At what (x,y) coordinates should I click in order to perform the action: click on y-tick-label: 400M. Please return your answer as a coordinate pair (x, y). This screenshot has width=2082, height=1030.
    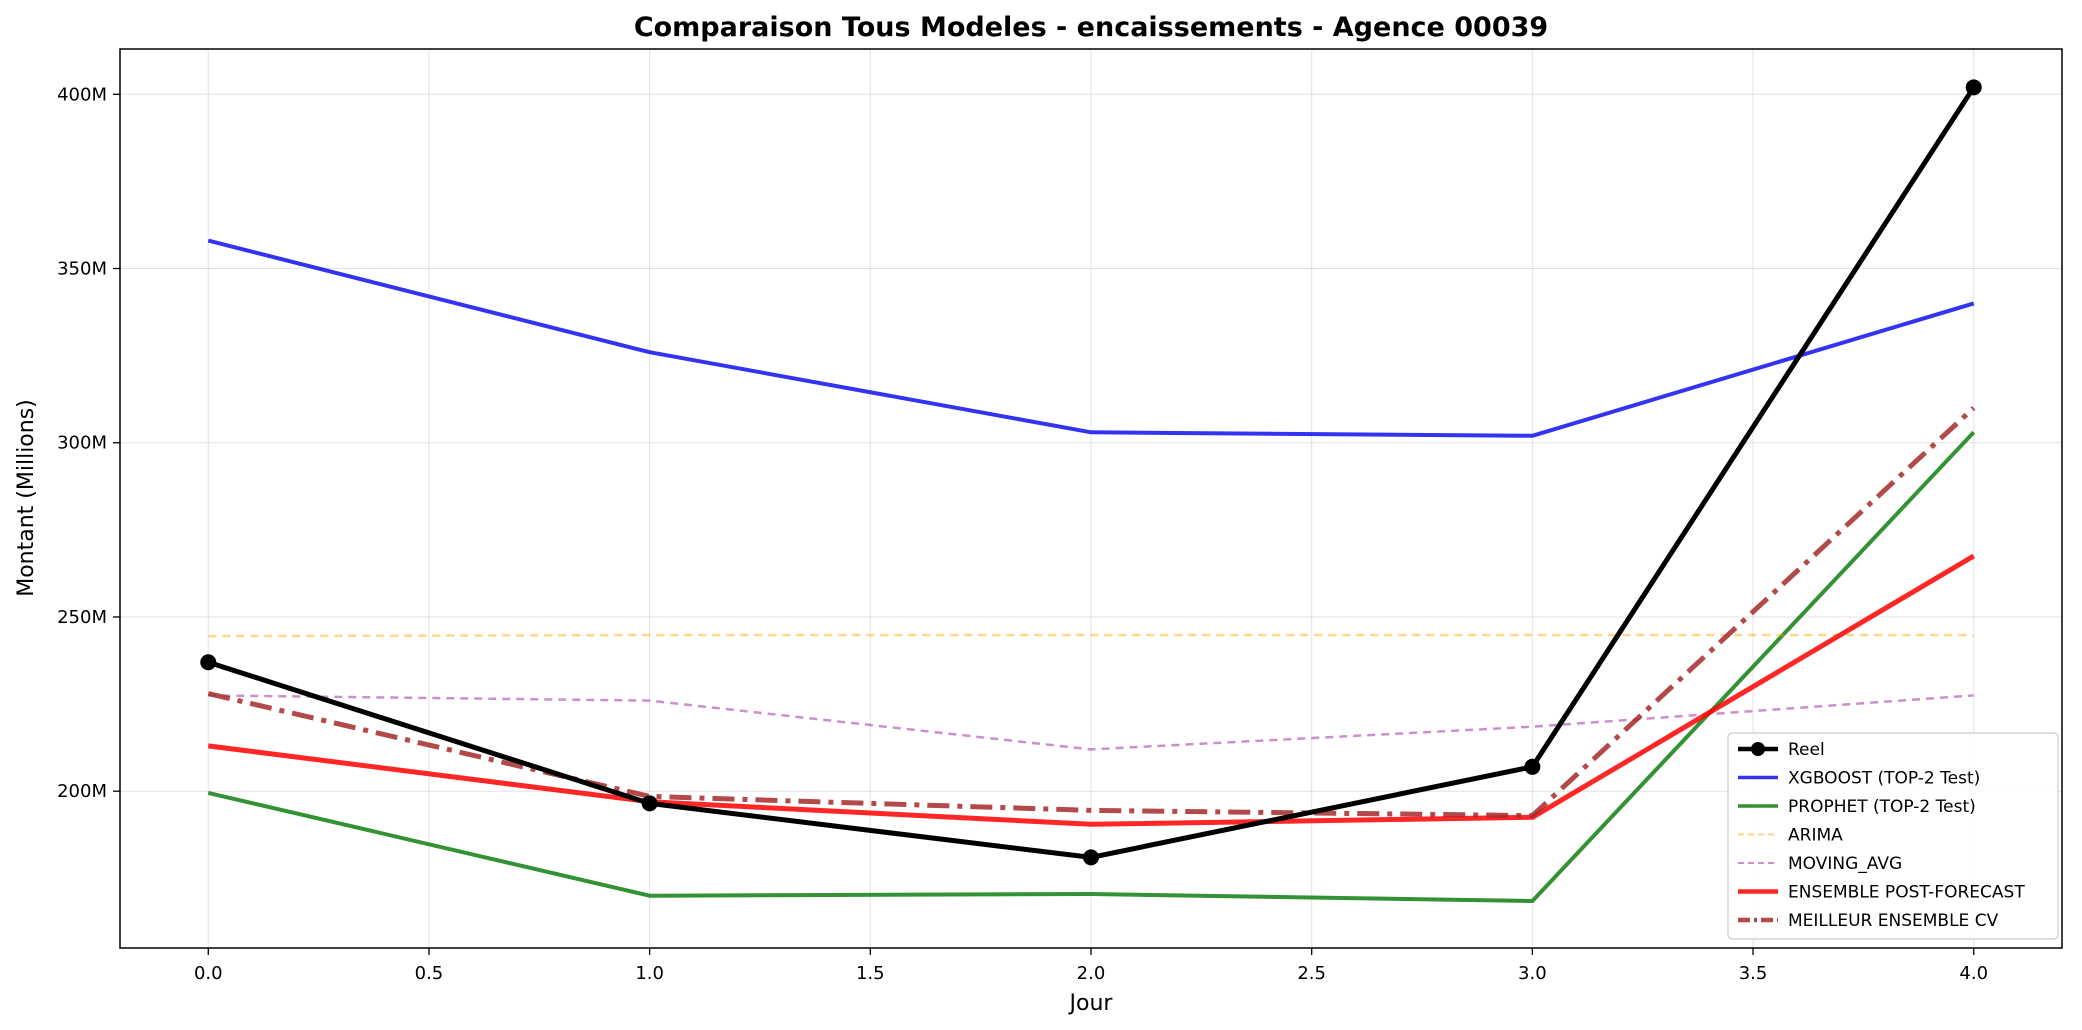
    Looking at the image, I should click on (82, 94).